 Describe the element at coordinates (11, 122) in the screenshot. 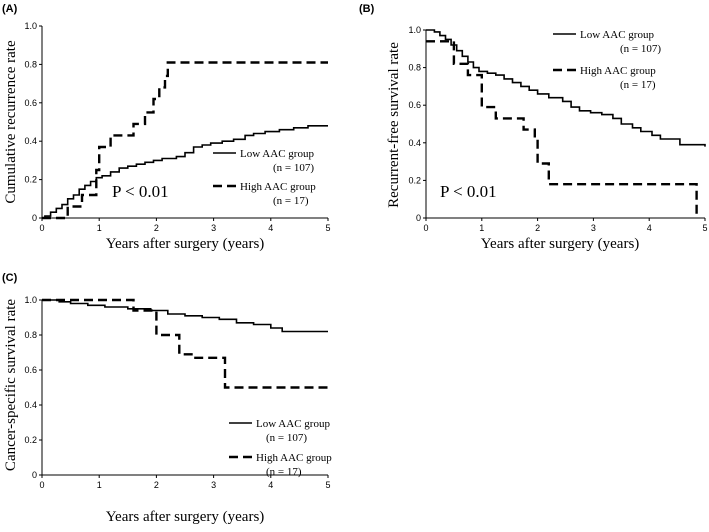

I see `y-axis-label: Cumulative recurrence rate` at that location.